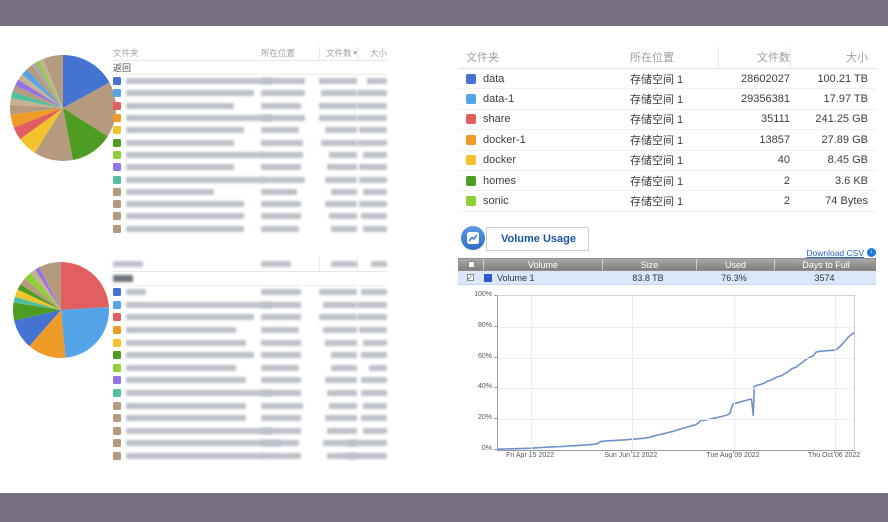  Describe the element at coordinates (667, 120) in the screenshot. I see `folder-row: share 存储空间 1 35111 241.25 GB` at that location.